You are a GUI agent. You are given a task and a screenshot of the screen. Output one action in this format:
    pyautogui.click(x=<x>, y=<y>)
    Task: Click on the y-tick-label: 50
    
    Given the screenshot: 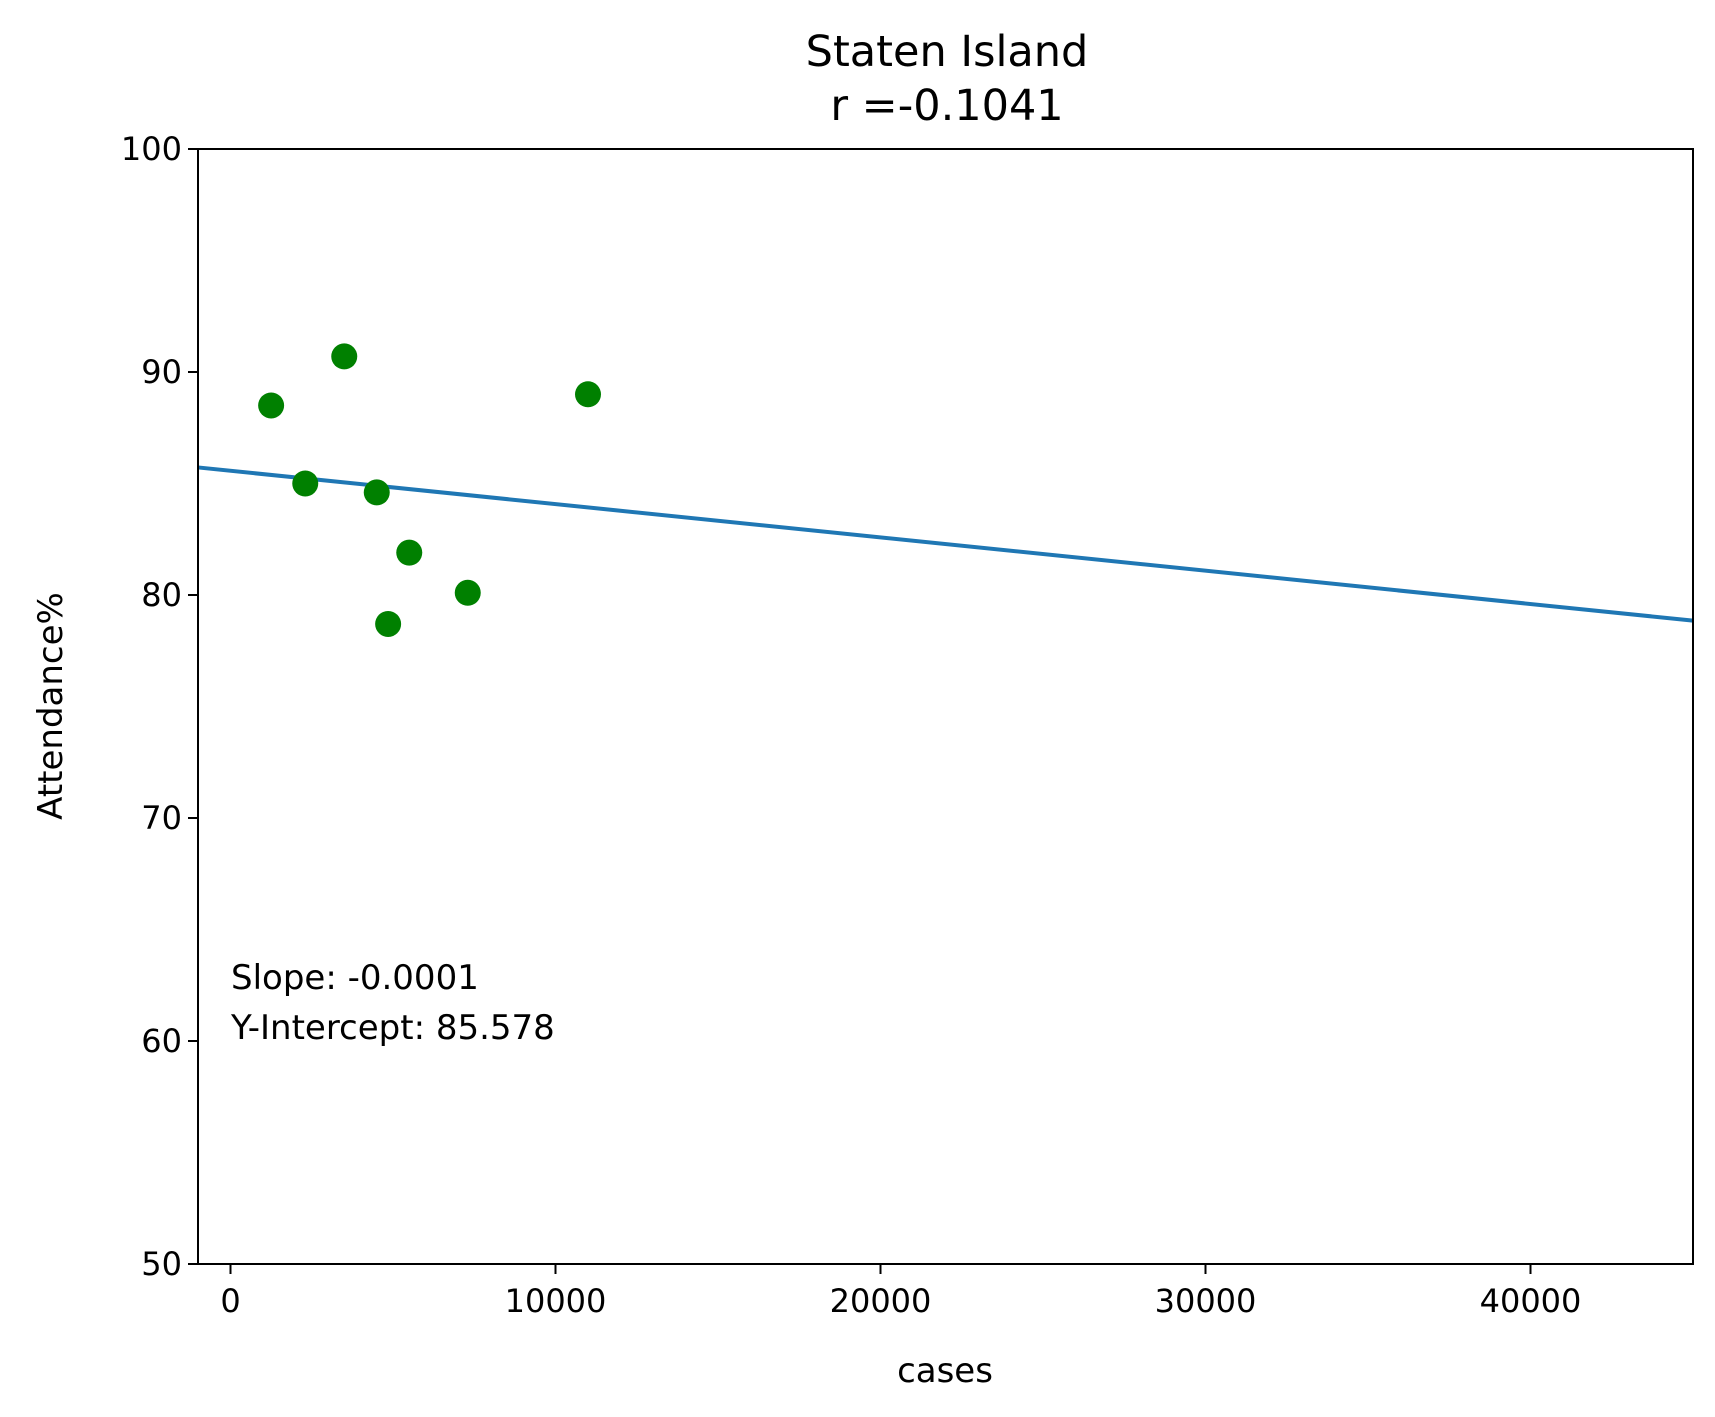 What is the action you would take?
    pyautogui.click(x=161, y=1264)
    